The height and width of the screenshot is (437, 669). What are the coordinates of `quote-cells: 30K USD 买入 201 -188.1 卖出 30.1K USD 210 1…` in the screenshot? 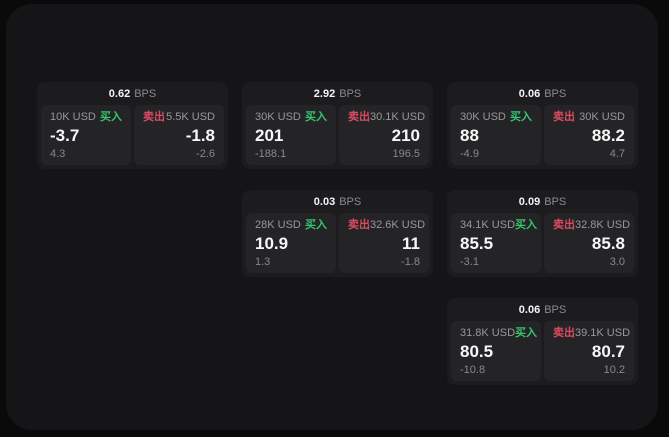 It's located at (337, 135).